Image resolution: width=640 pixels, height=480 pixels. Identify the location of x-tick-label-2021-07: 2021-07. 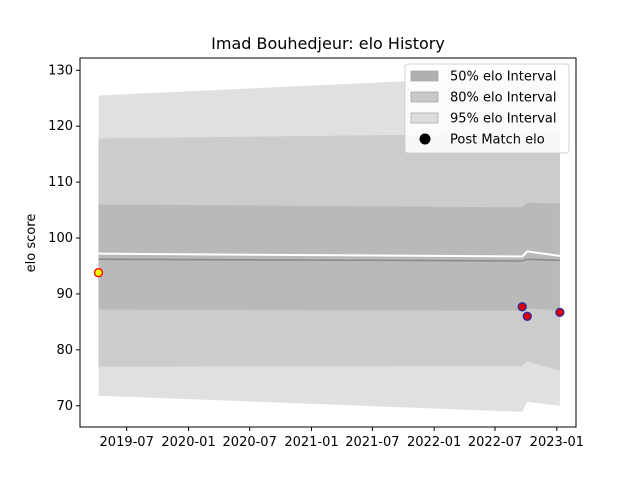
(372, 442).